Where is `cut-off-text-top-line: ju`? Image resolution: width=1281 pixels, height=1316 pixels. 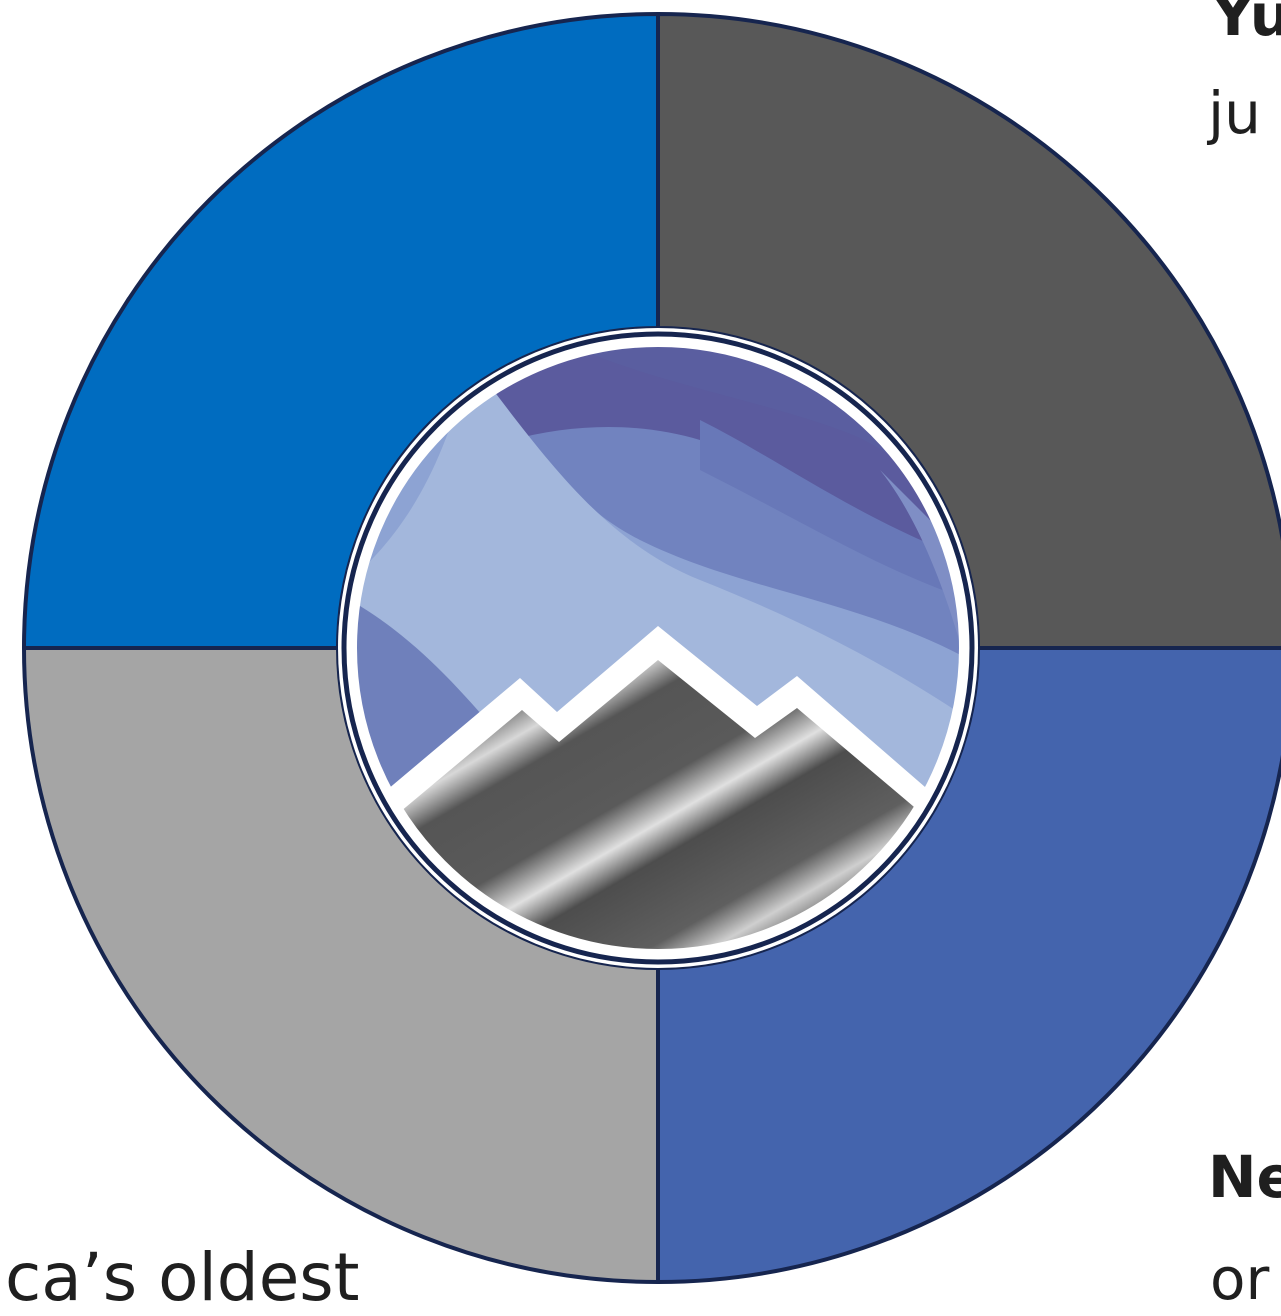
cut-off-text-top-line: ju is located at coordinates (1234, 113).